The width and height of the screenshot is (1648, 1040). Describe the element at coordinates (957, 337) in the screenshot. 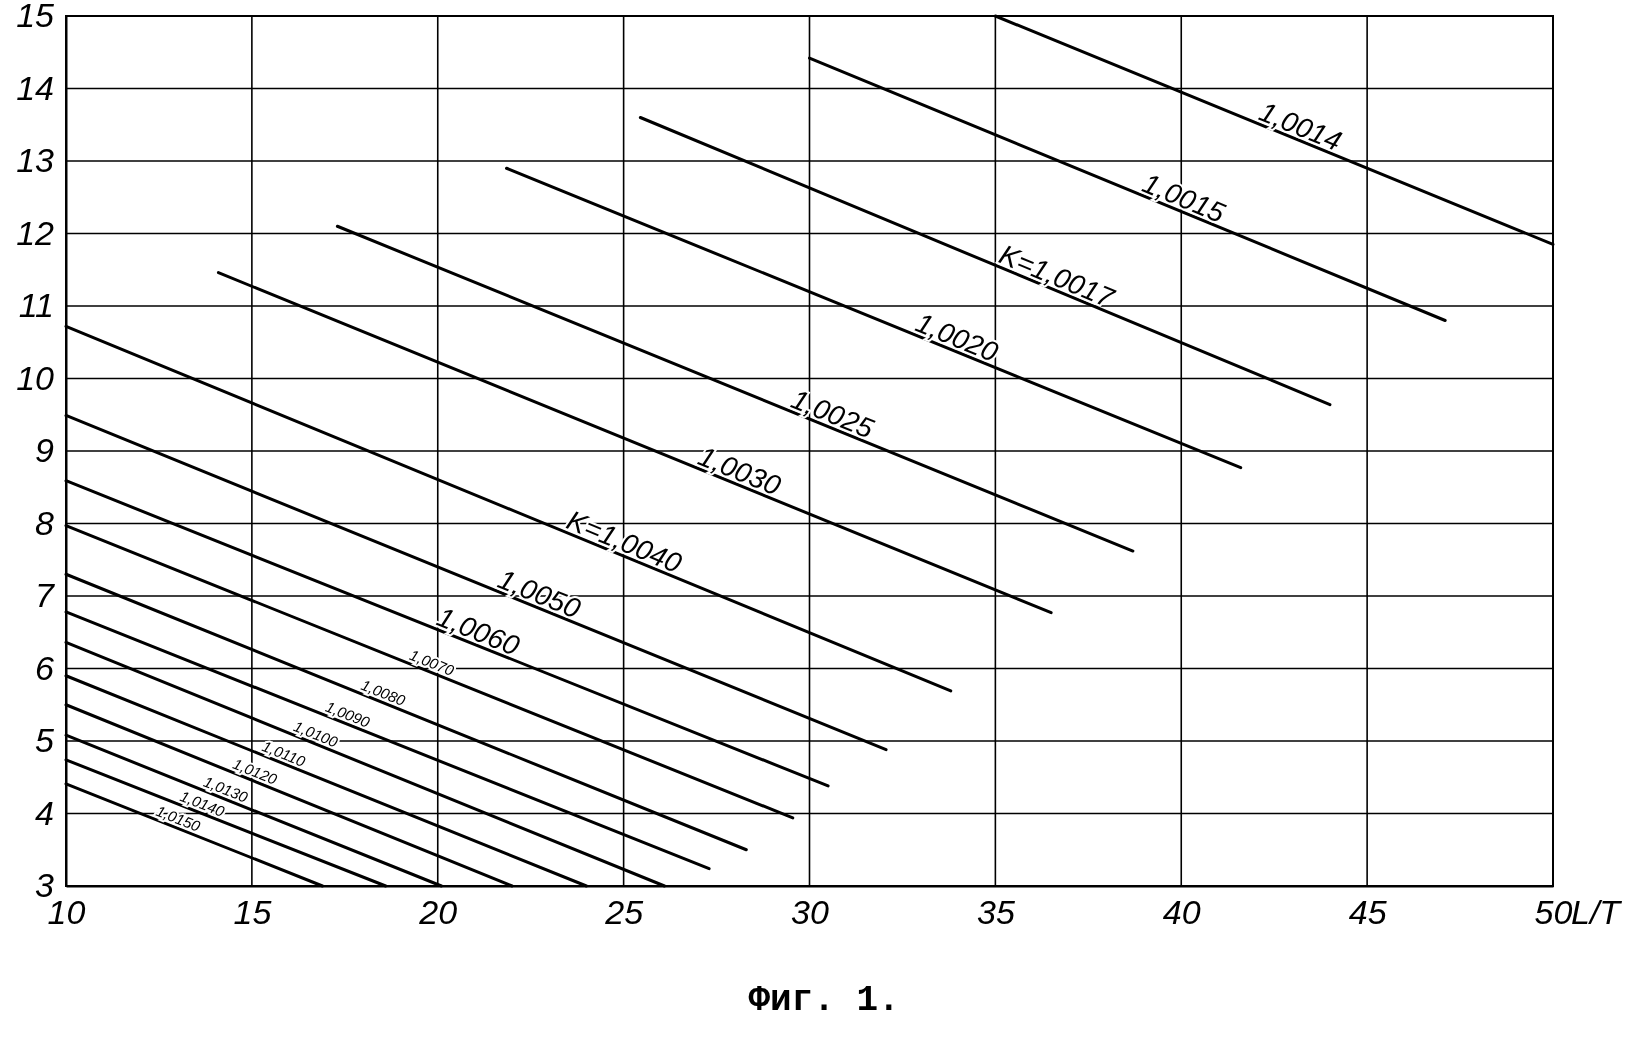

I see `text: 1,0020` at that location.